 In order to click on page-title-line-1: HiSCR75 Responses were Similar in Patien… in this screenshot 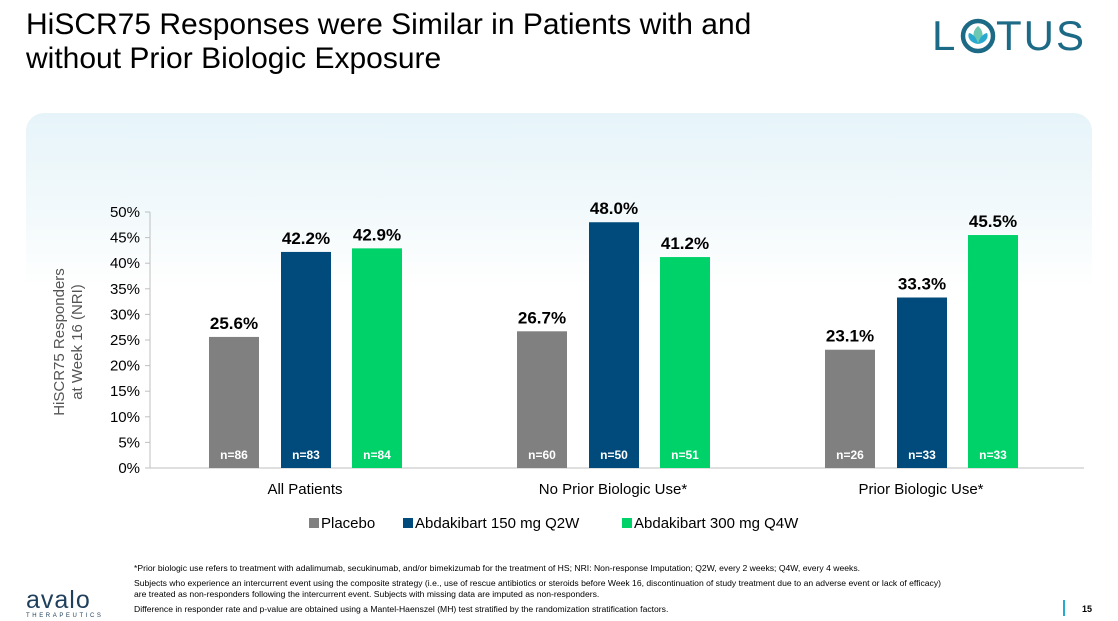, I will do `click(389, 24)`.